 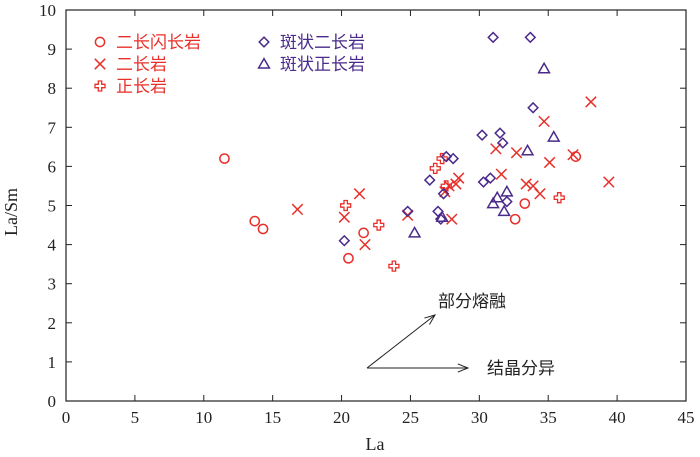 I want to click on x-tick-label: 40, so click(x=617, y=417).